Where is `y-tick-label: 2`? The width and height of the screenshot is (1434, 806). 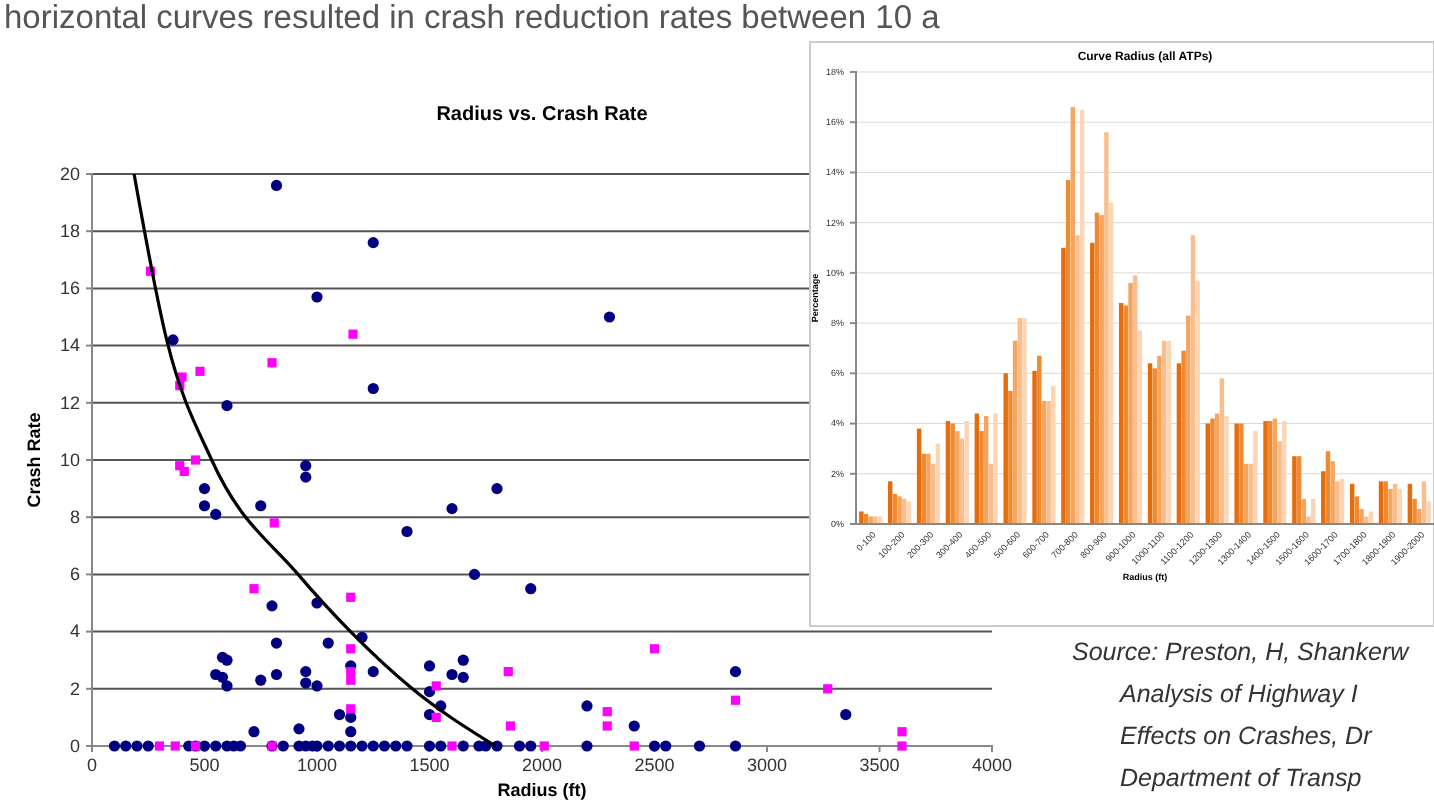
y-tick-label: 2 is located at coordinates (74, 688).